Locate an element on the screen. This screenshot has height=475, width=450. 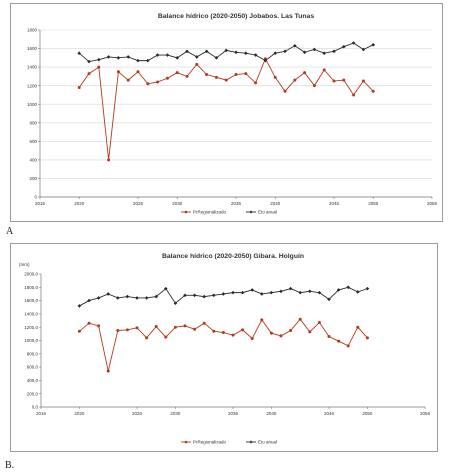
y-tick-label: 200 is located at coordinates (33, 178).